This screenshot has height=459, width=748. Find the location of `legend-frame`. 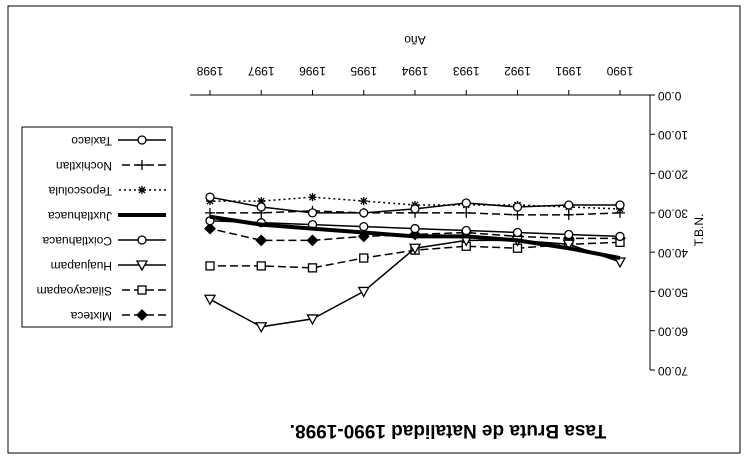

legend-frame is located at coordinates (97, 227).